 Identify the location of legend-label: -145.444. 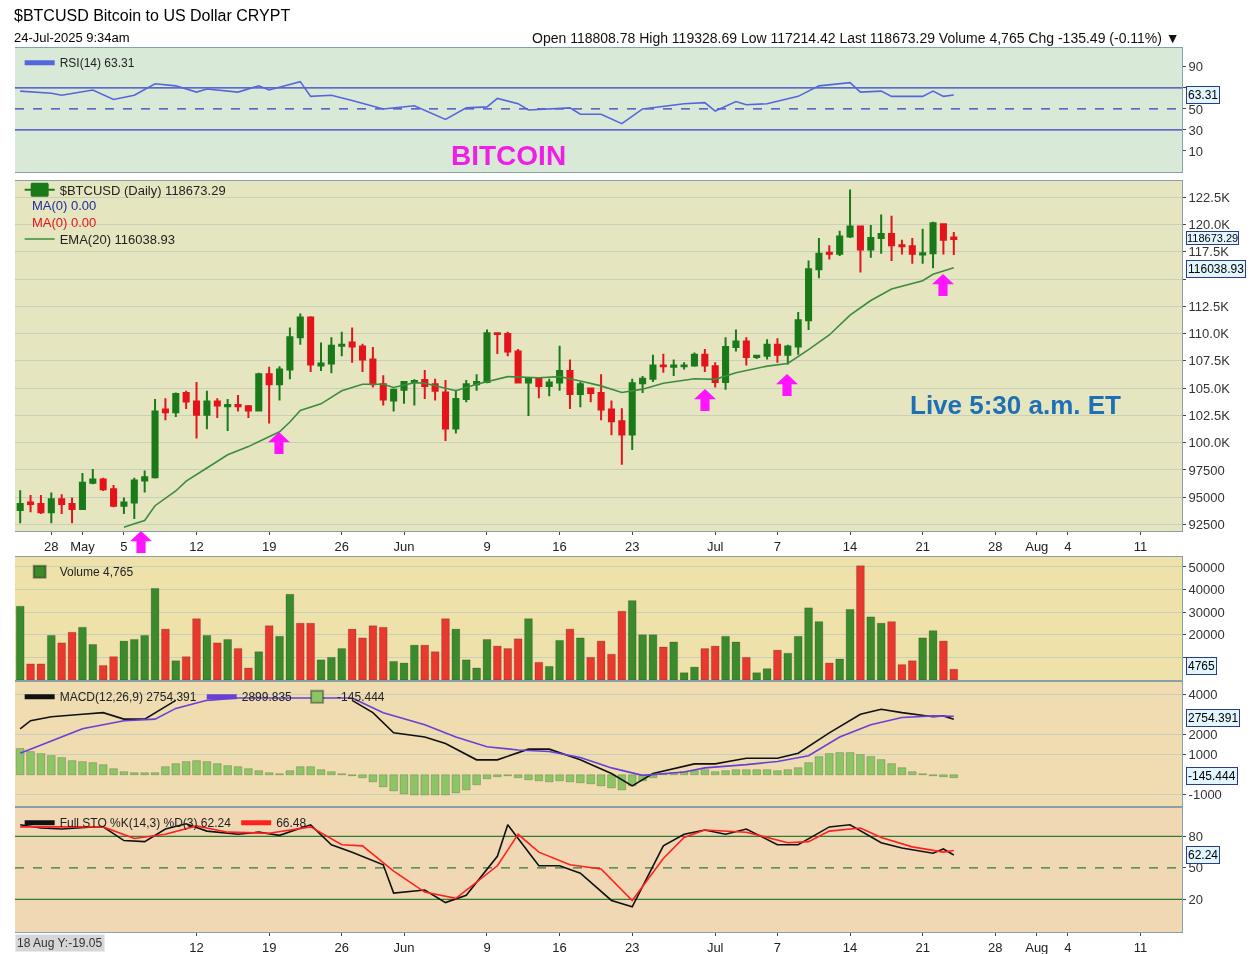
(361, 697).